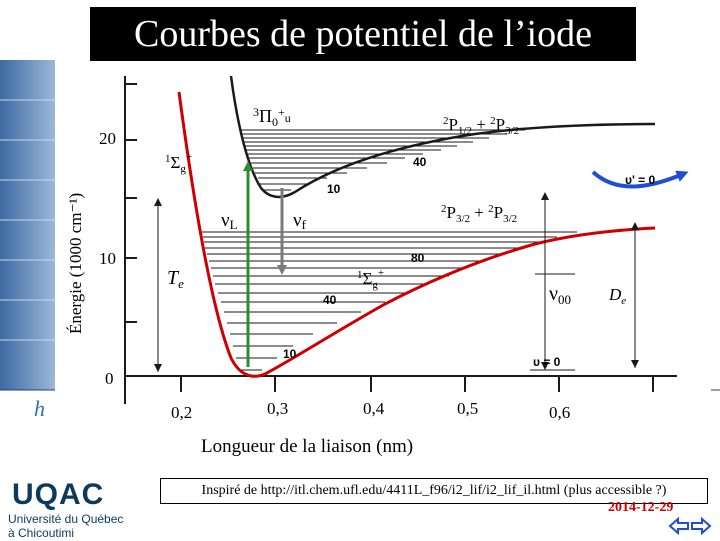 This screenshot has width=720, height=541. Describe the element at coordinates (130, 240) in the screenshot. I see `y-axis` at that location.